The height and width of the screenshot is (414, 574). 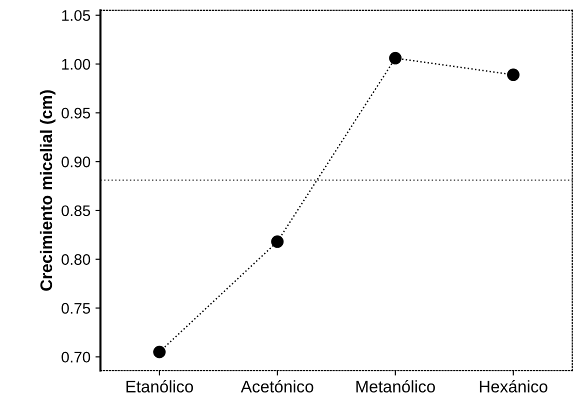 What do you see at coordinates (395, 386) in the screenshot?
I see `x-tick-label: Metanólico` at bounding box center [395, 386].